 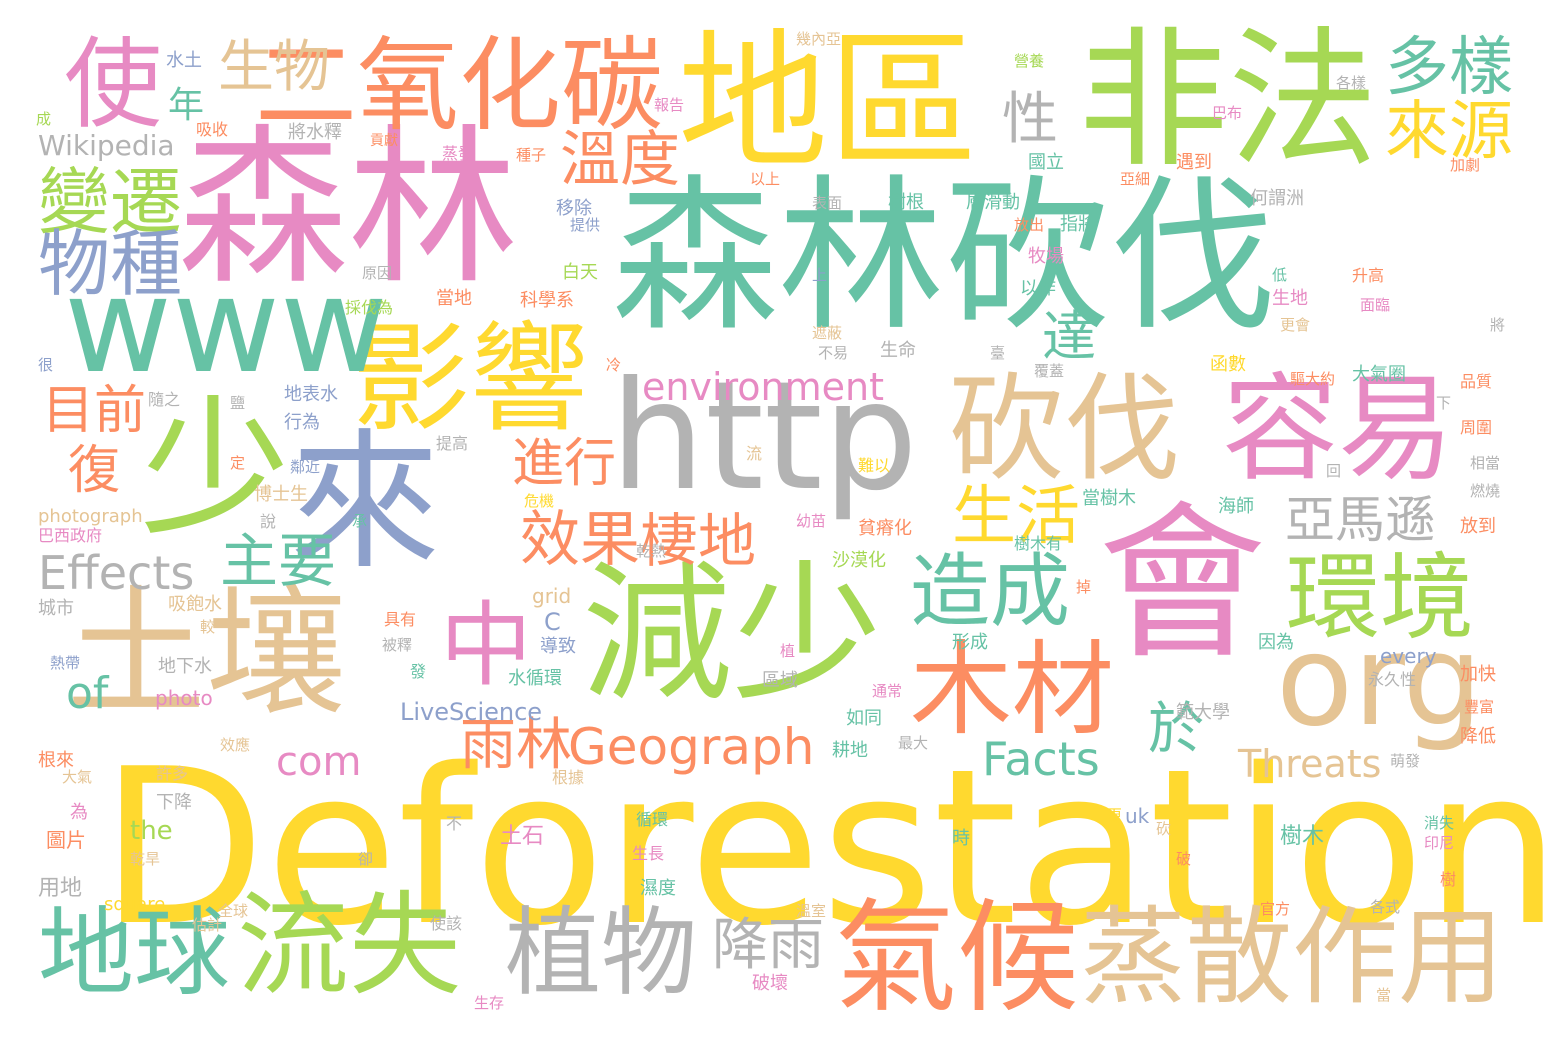 What do you see at coordinates (1184, 859) in the screenshot?
I see `word-break: 破` at bounding box center [1184, 859].